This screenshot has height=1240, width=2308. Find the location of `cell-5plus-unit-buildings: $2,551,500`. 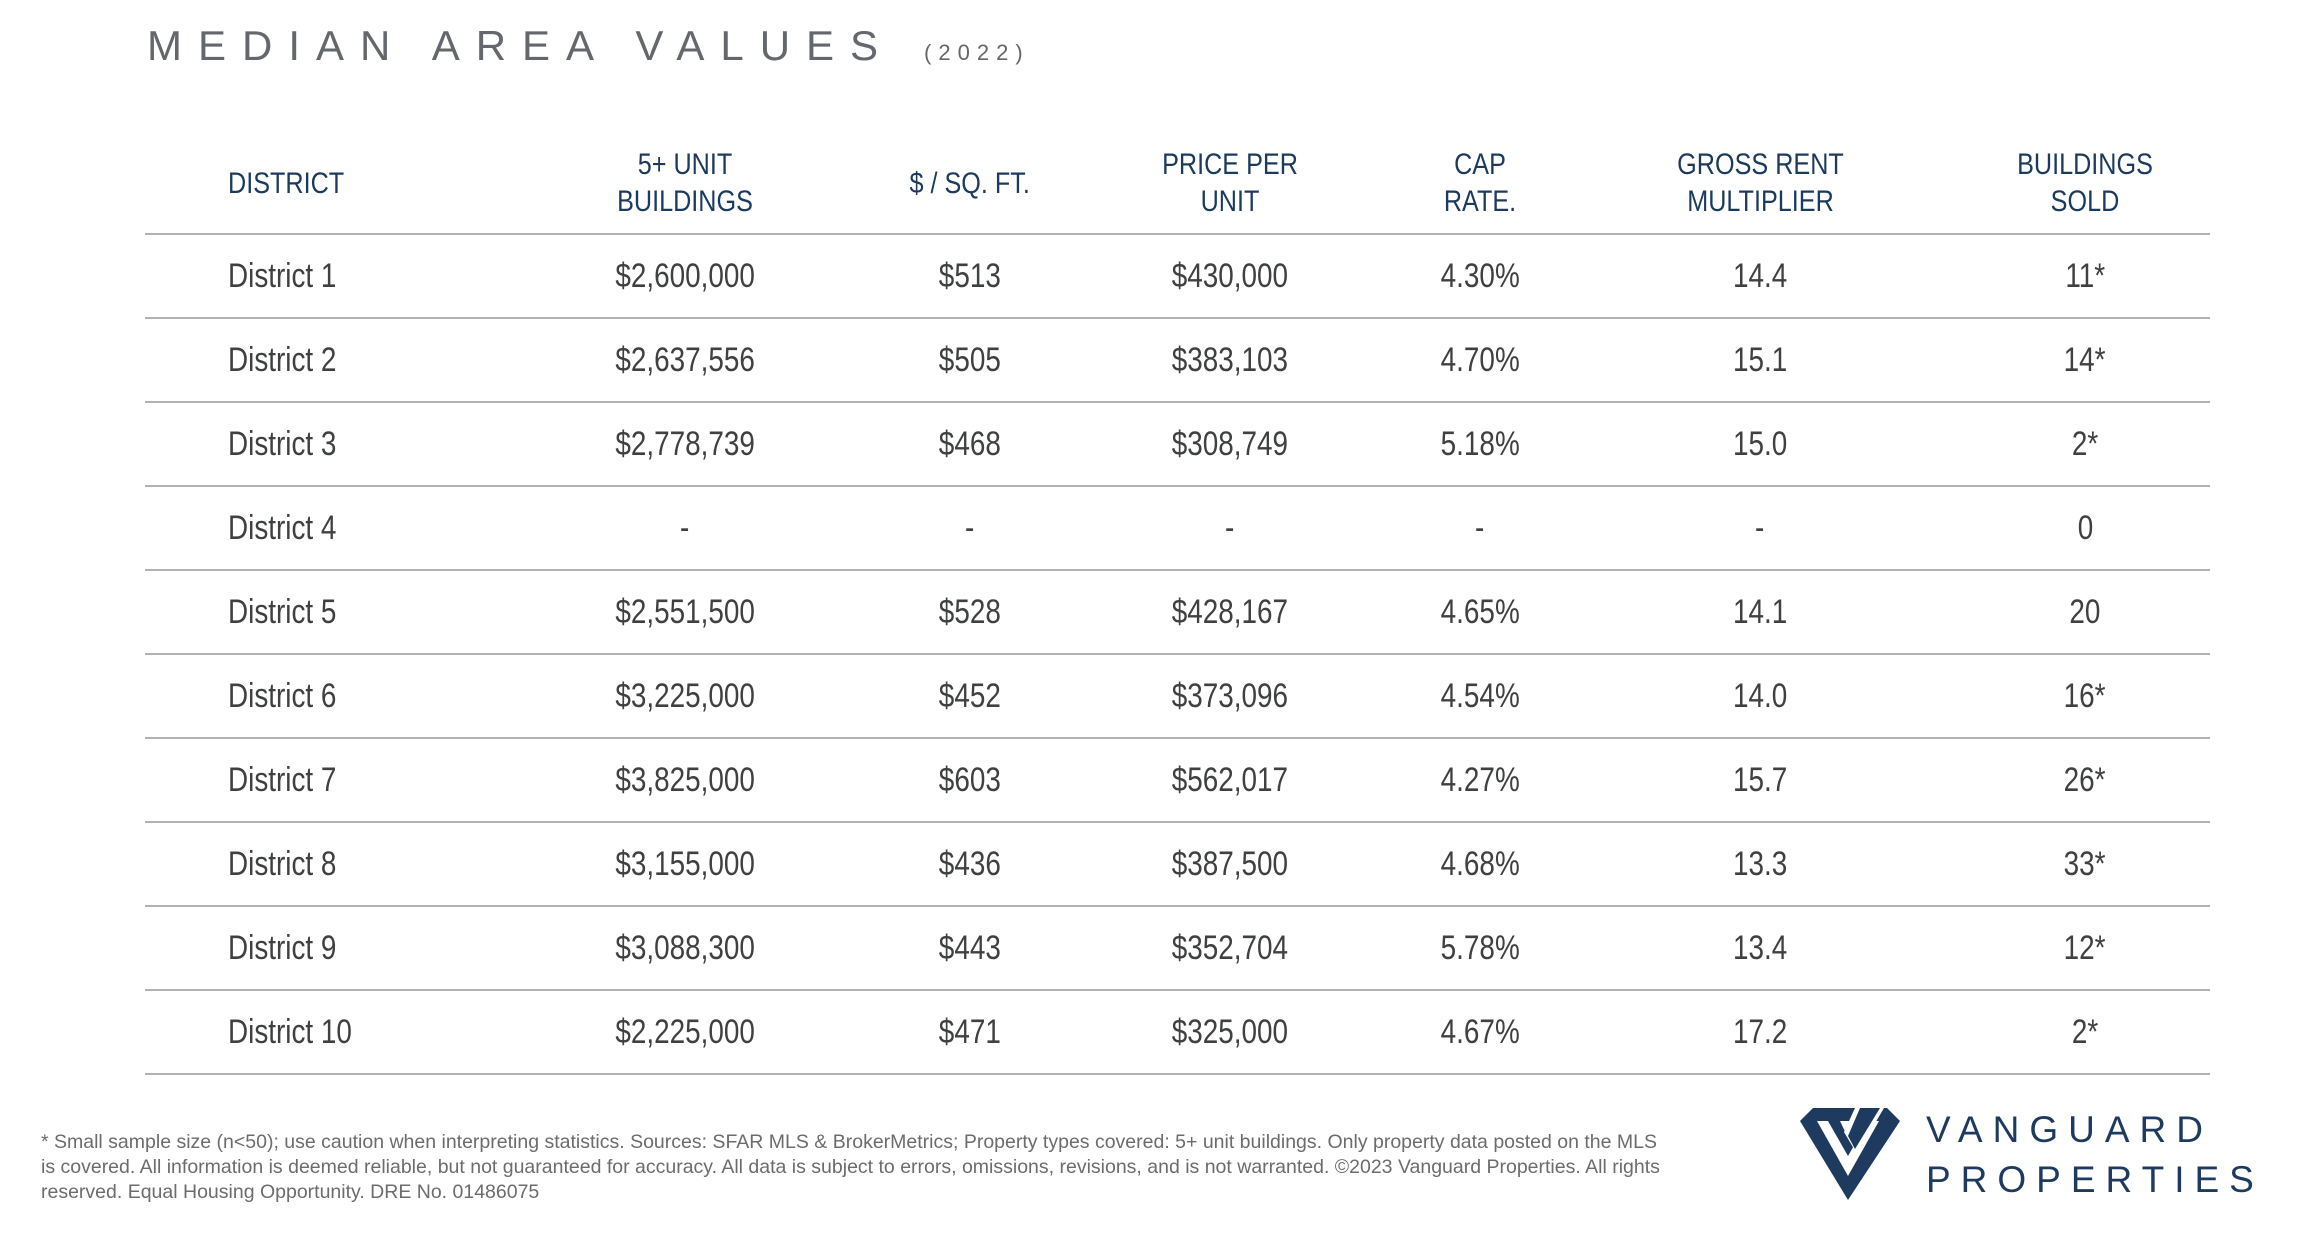

cell-5plus-unit-buildings: $2,551,500 is located at coordinates (685, 612).